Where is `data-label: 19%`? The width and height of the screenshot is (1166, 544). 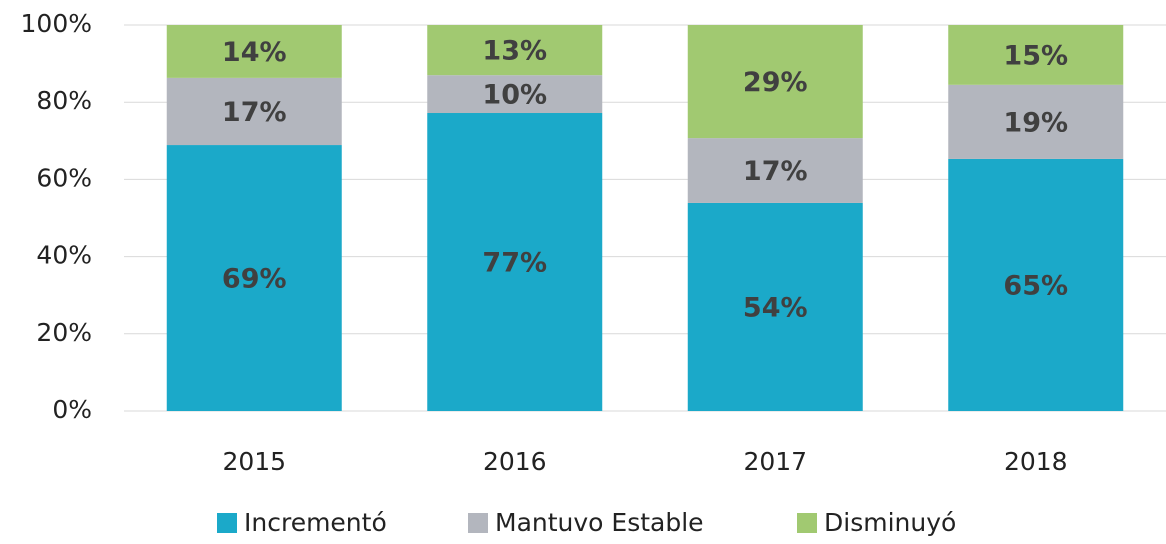 data-label: 19% is located at coordinates (1035, 122).